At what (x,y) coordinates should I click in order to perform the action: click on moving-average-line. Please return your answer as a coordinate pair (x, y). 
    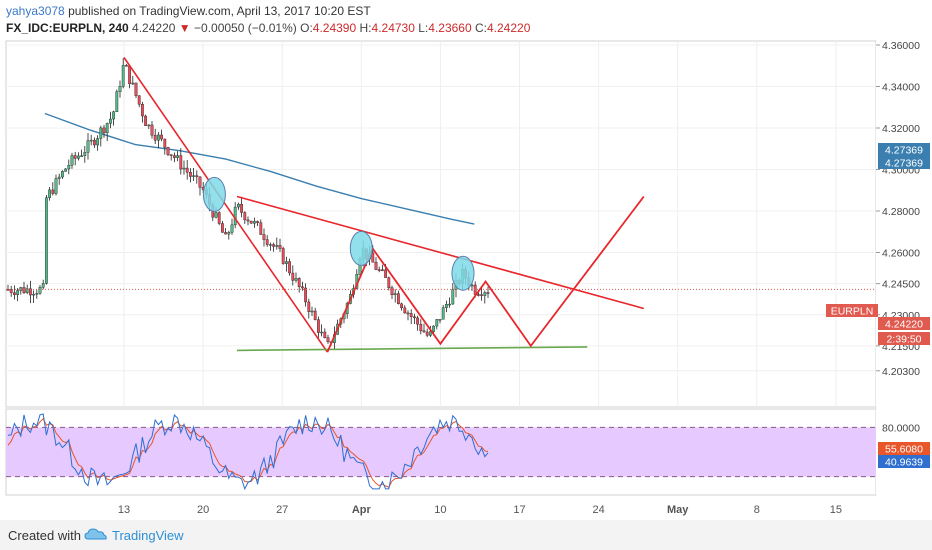
    Looking at the image, I should click on (259, 168).